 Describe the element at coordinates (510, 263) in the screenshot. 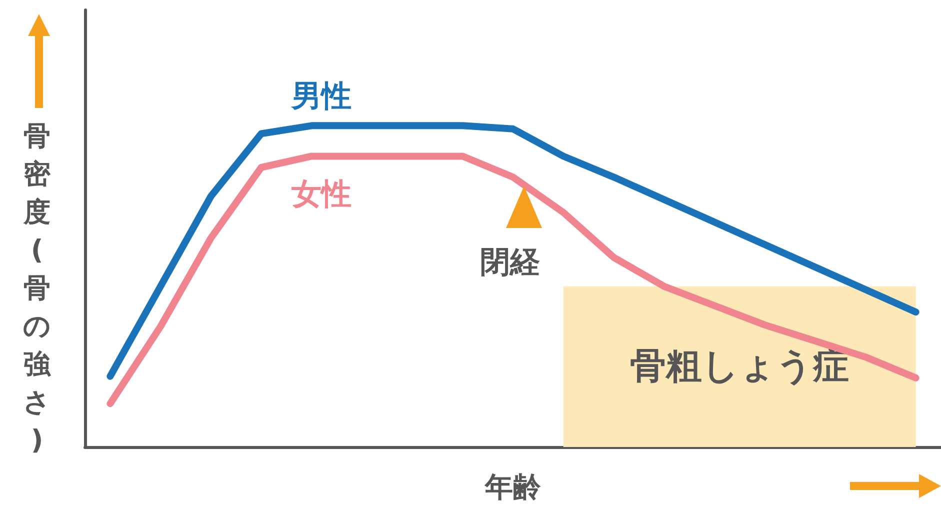

I see `annotation: 閉経` at that location.